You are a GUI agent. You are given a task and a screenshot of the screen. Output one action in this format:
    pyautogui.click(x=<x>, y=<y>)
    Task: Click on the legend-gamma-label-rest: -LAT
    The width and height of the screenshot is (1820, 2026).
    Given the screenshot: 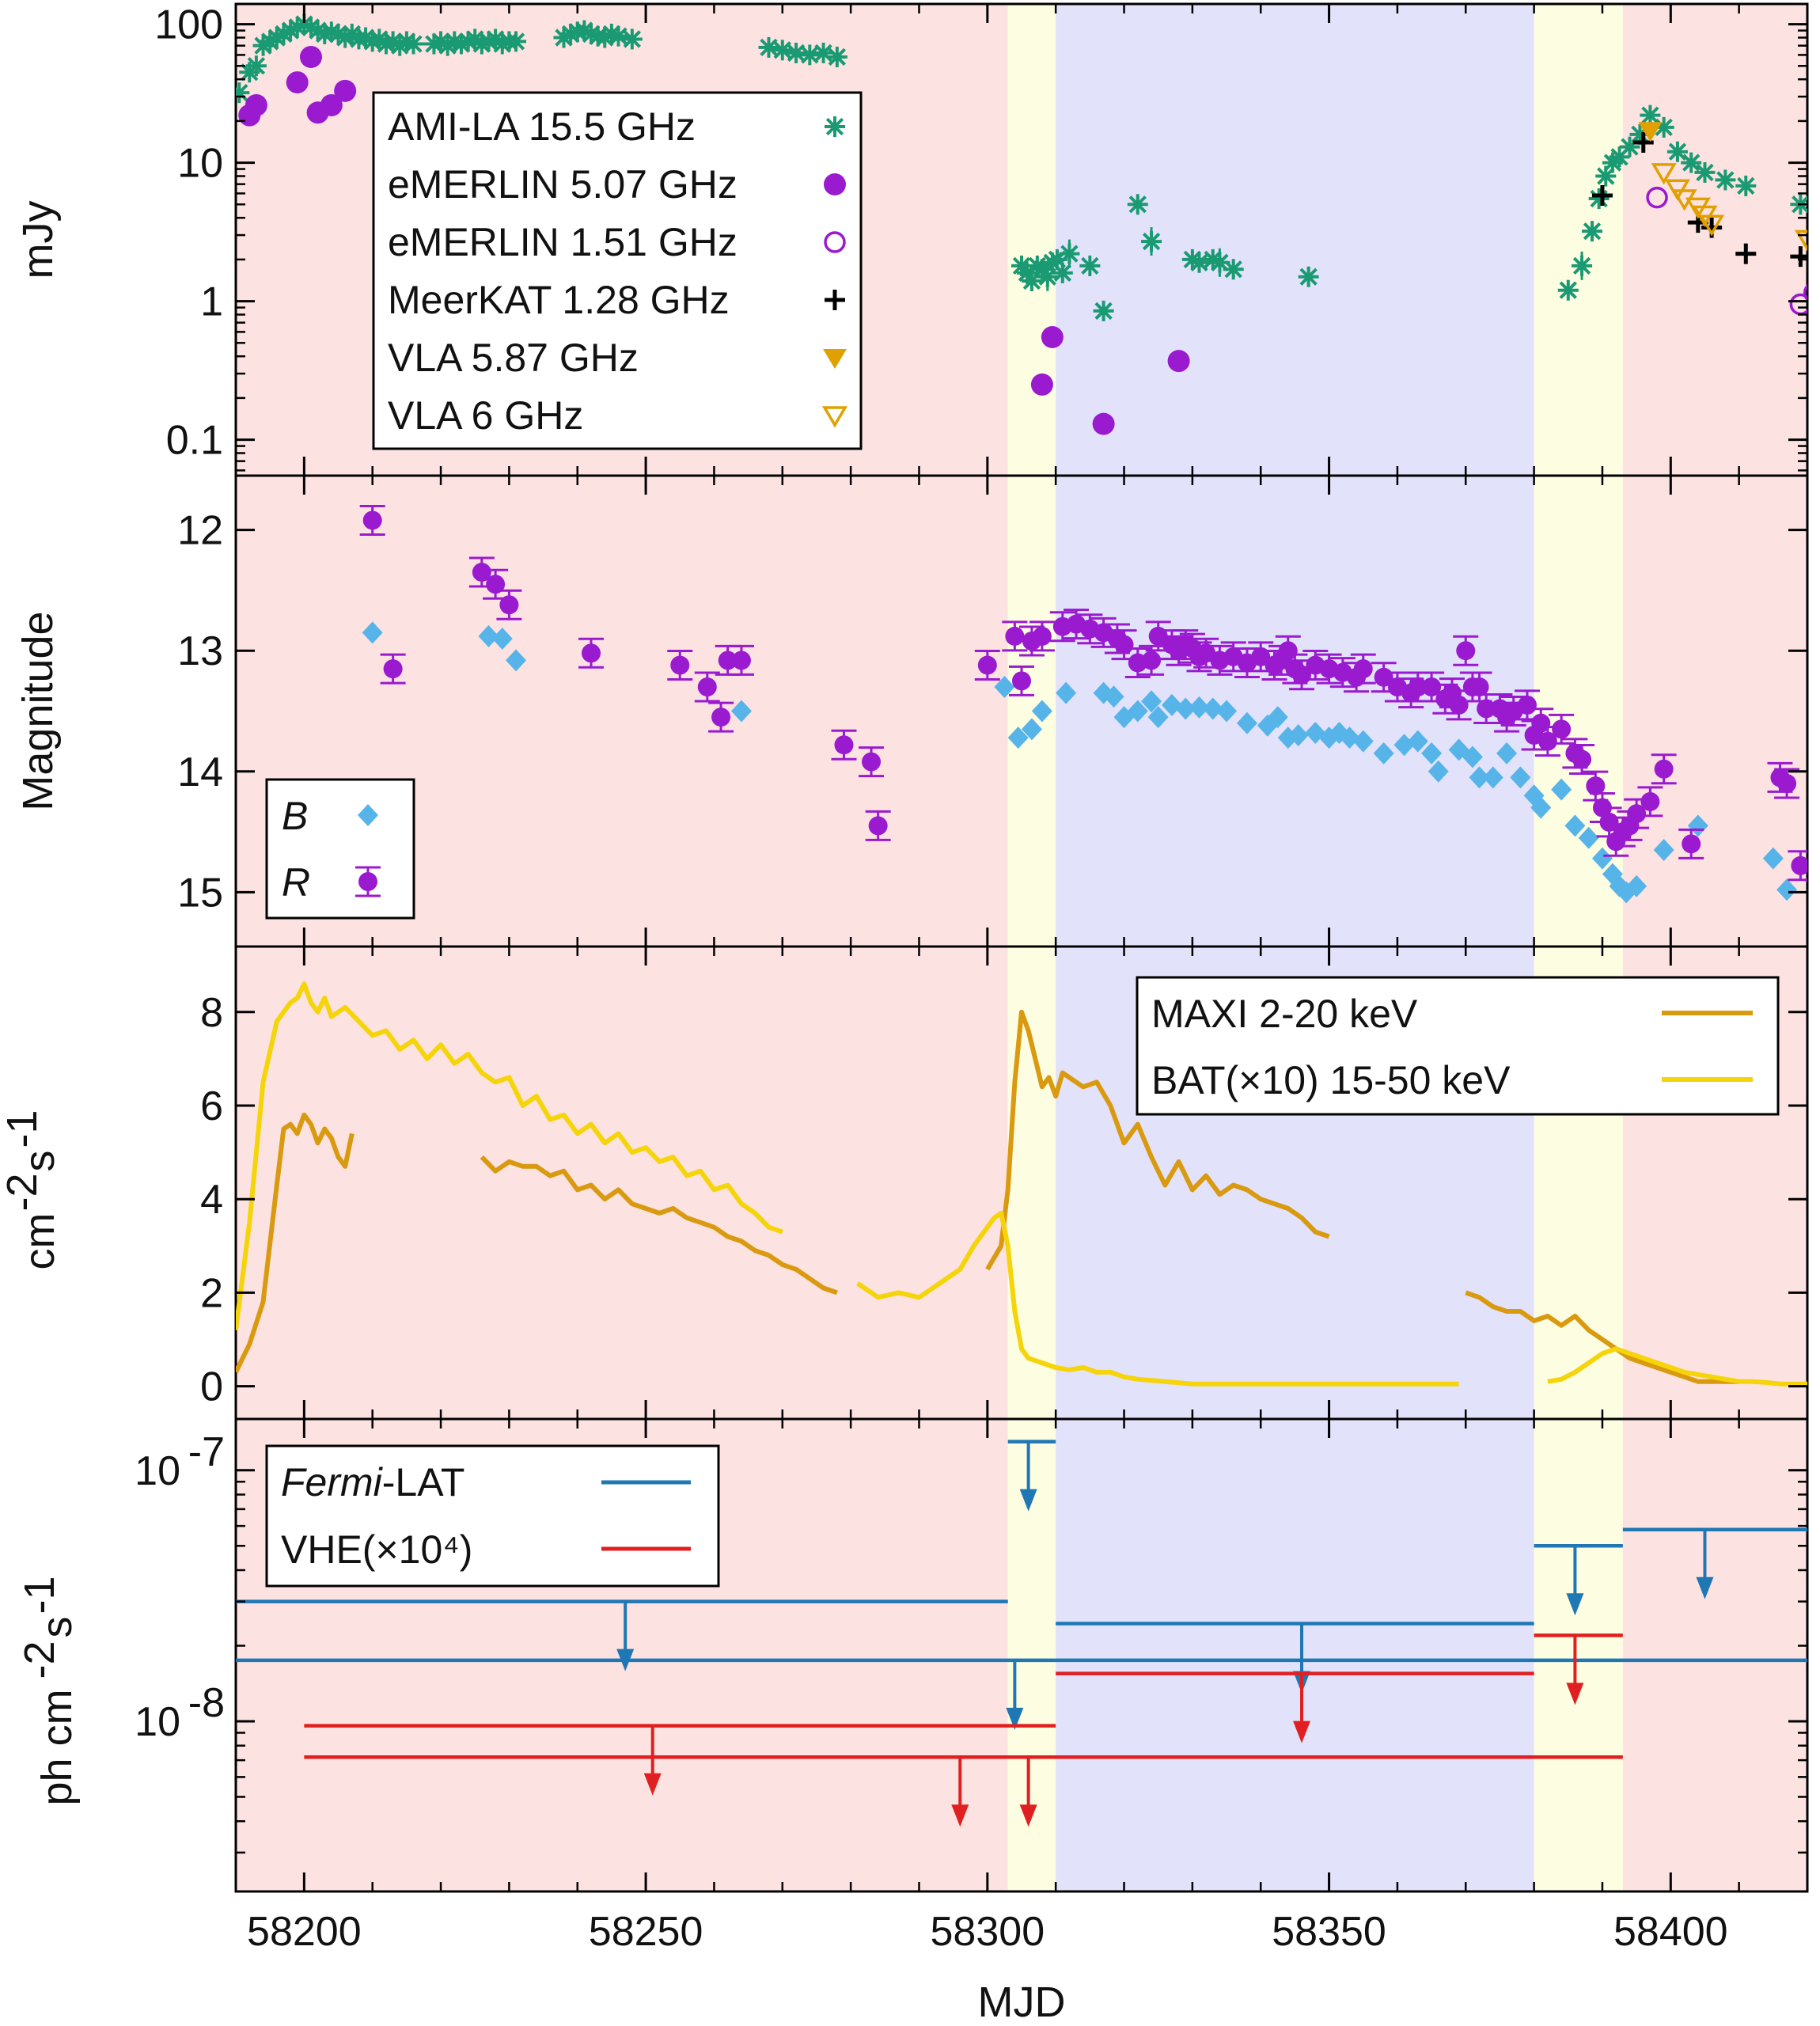 What is the action you would take?
    pyautogui.click(x=423, y=1482)
    